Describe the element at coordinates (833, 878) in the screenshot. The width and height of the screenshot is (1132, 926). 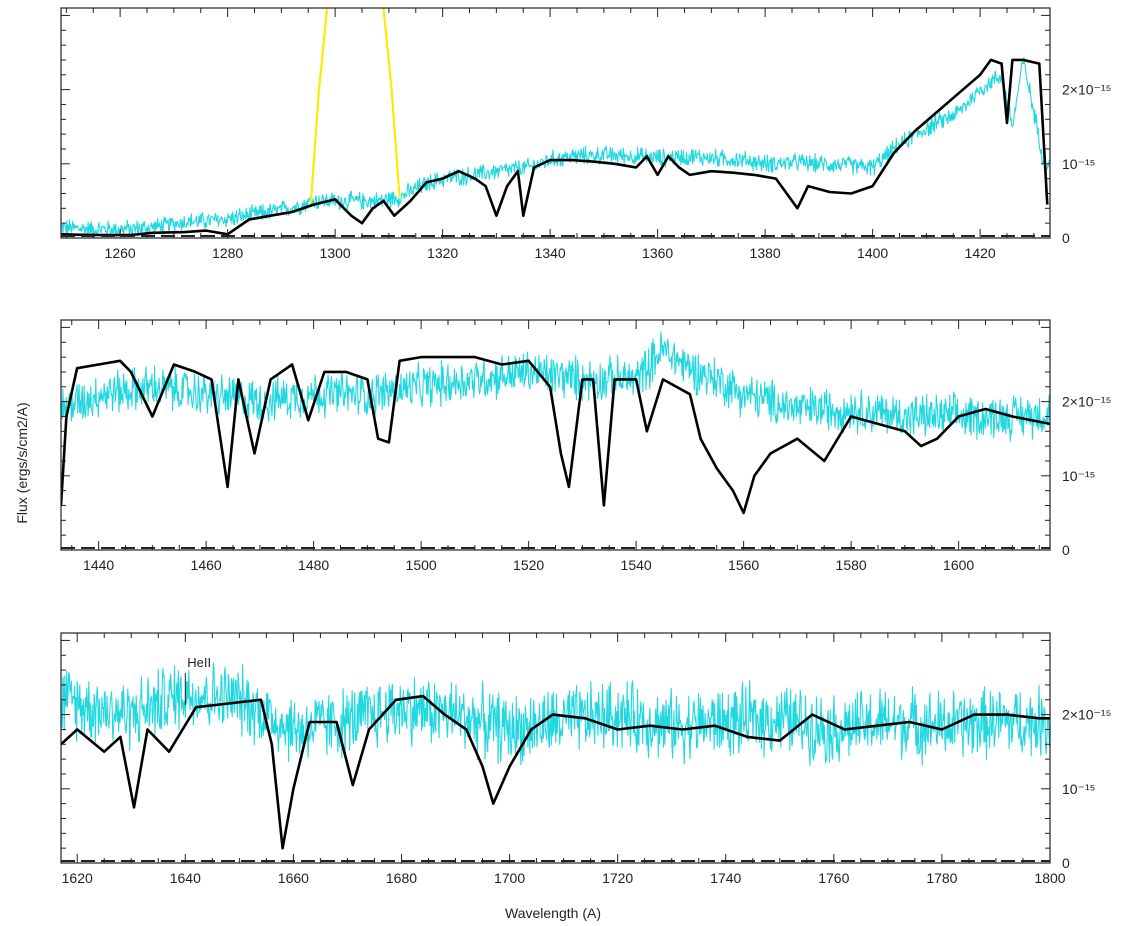
I see `x-tick-label: 1760` at that location.